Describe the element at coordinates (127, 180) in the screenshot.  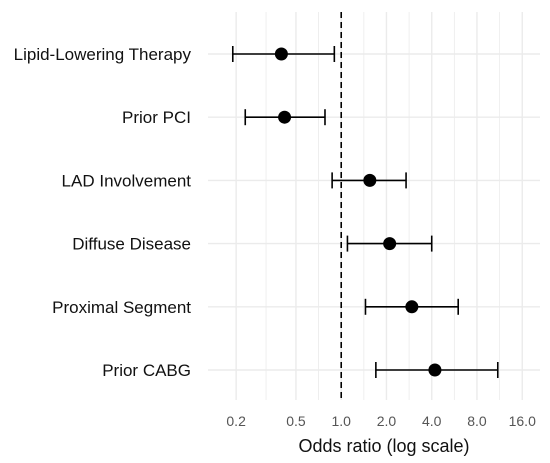
I see `row-label: LAD Involvement` at that location.